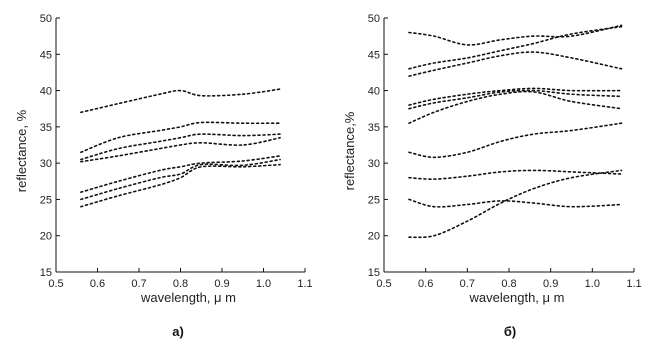 Image resolution: width=658 pixels, height=342 pixels. Describe the element at coordinates (178, 331) in the screenshot. I see `panel-label: а)` at that location.